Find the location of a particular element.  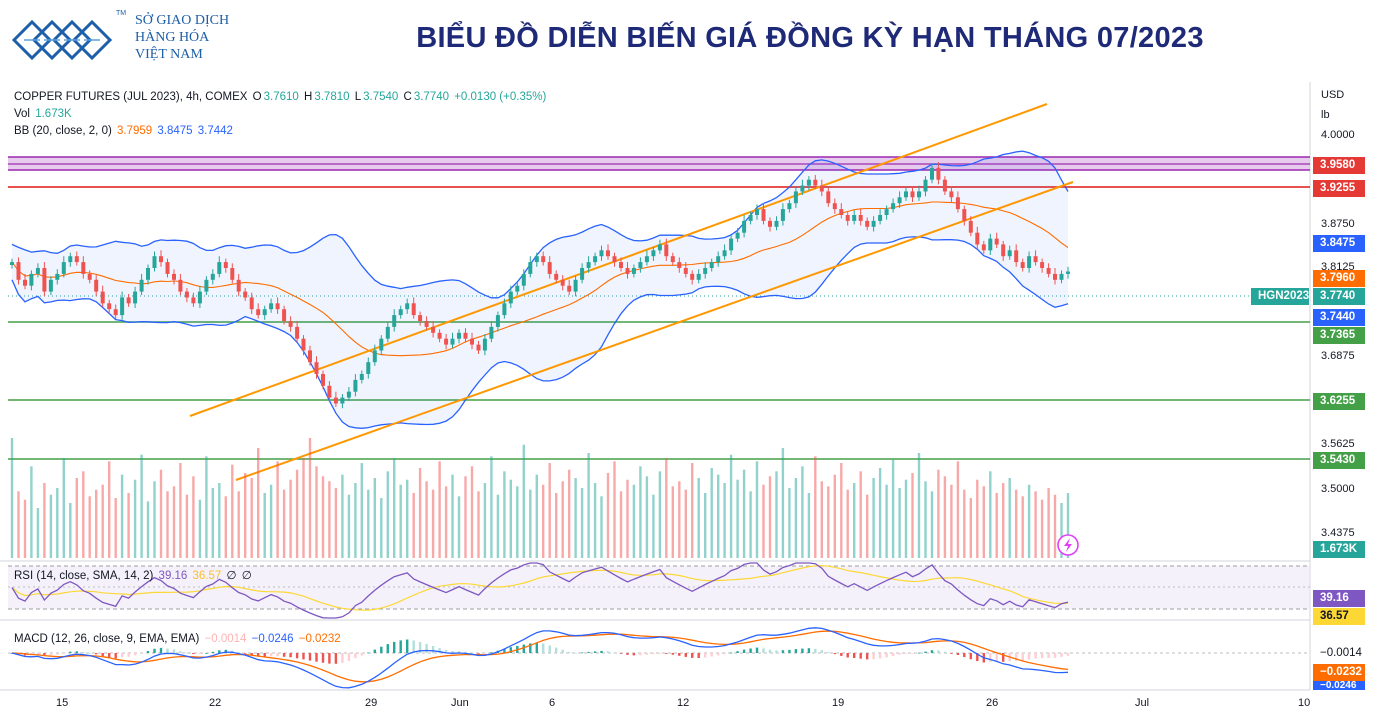

lightning-icon is located at coordinates (1068, 545).